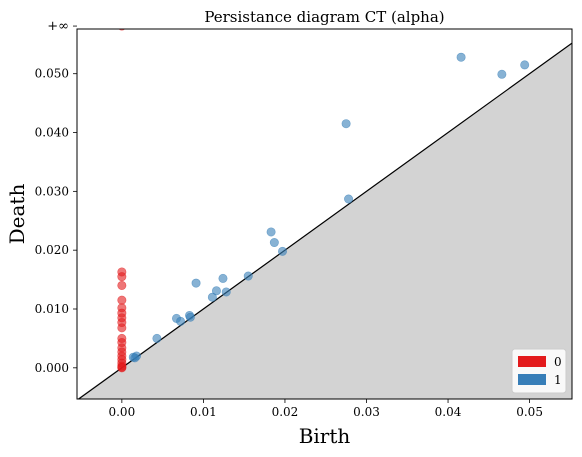  I want to click on x-tick-label: 0.02, so click(285, 412).